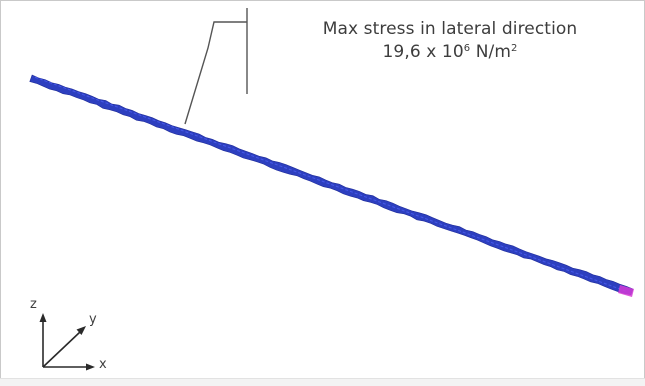  Describe the element at coordinates (626, 291) in the screenshot. I see `beam-max-stress-tip` at that location.